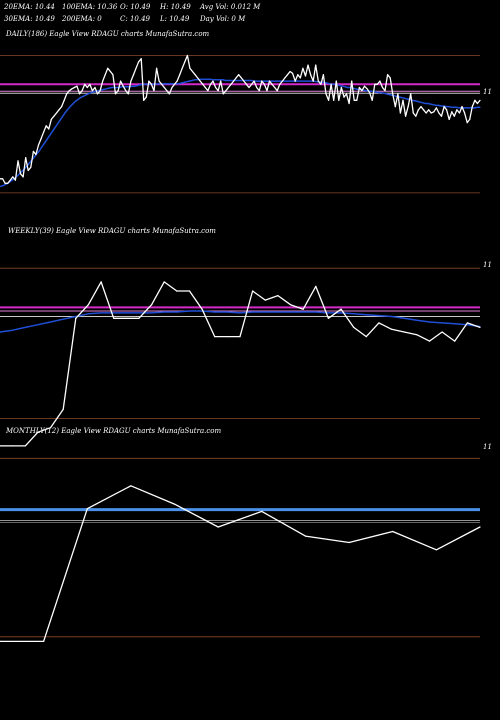 This screenshot has height=720, width=500. Describe the element at coordinates (29, 7) in the screenshot. I see `stat-20ema: 20EMA: 10.44` at that location.